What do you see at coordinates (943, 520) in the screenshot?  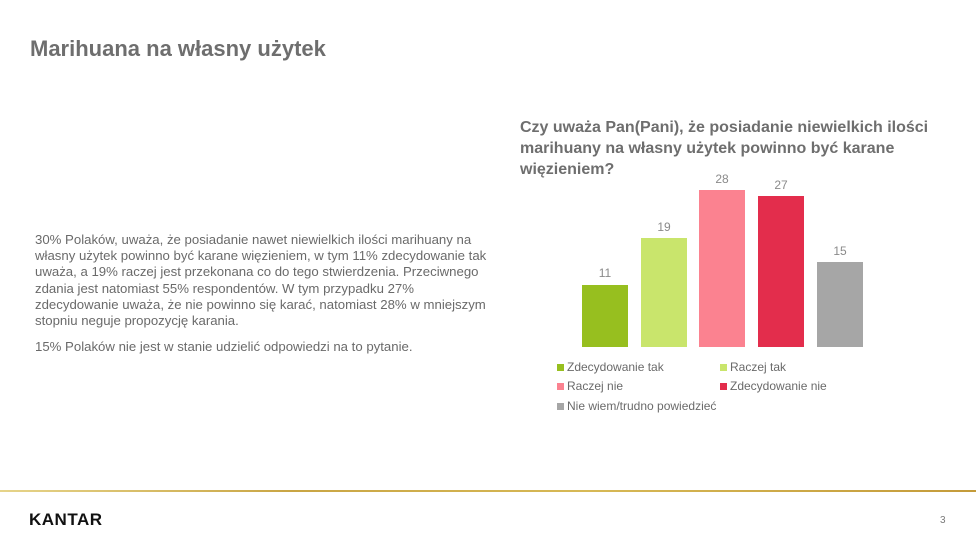 I see `page-number: 3` at bounding box center [943, 520].